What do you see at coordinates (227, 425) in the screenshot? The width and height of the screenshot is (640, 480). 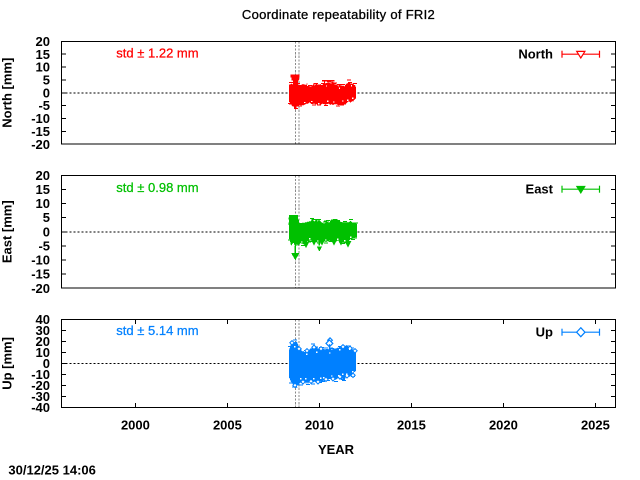 I see `svg-text: 2005` at bounding box center [227, 425].